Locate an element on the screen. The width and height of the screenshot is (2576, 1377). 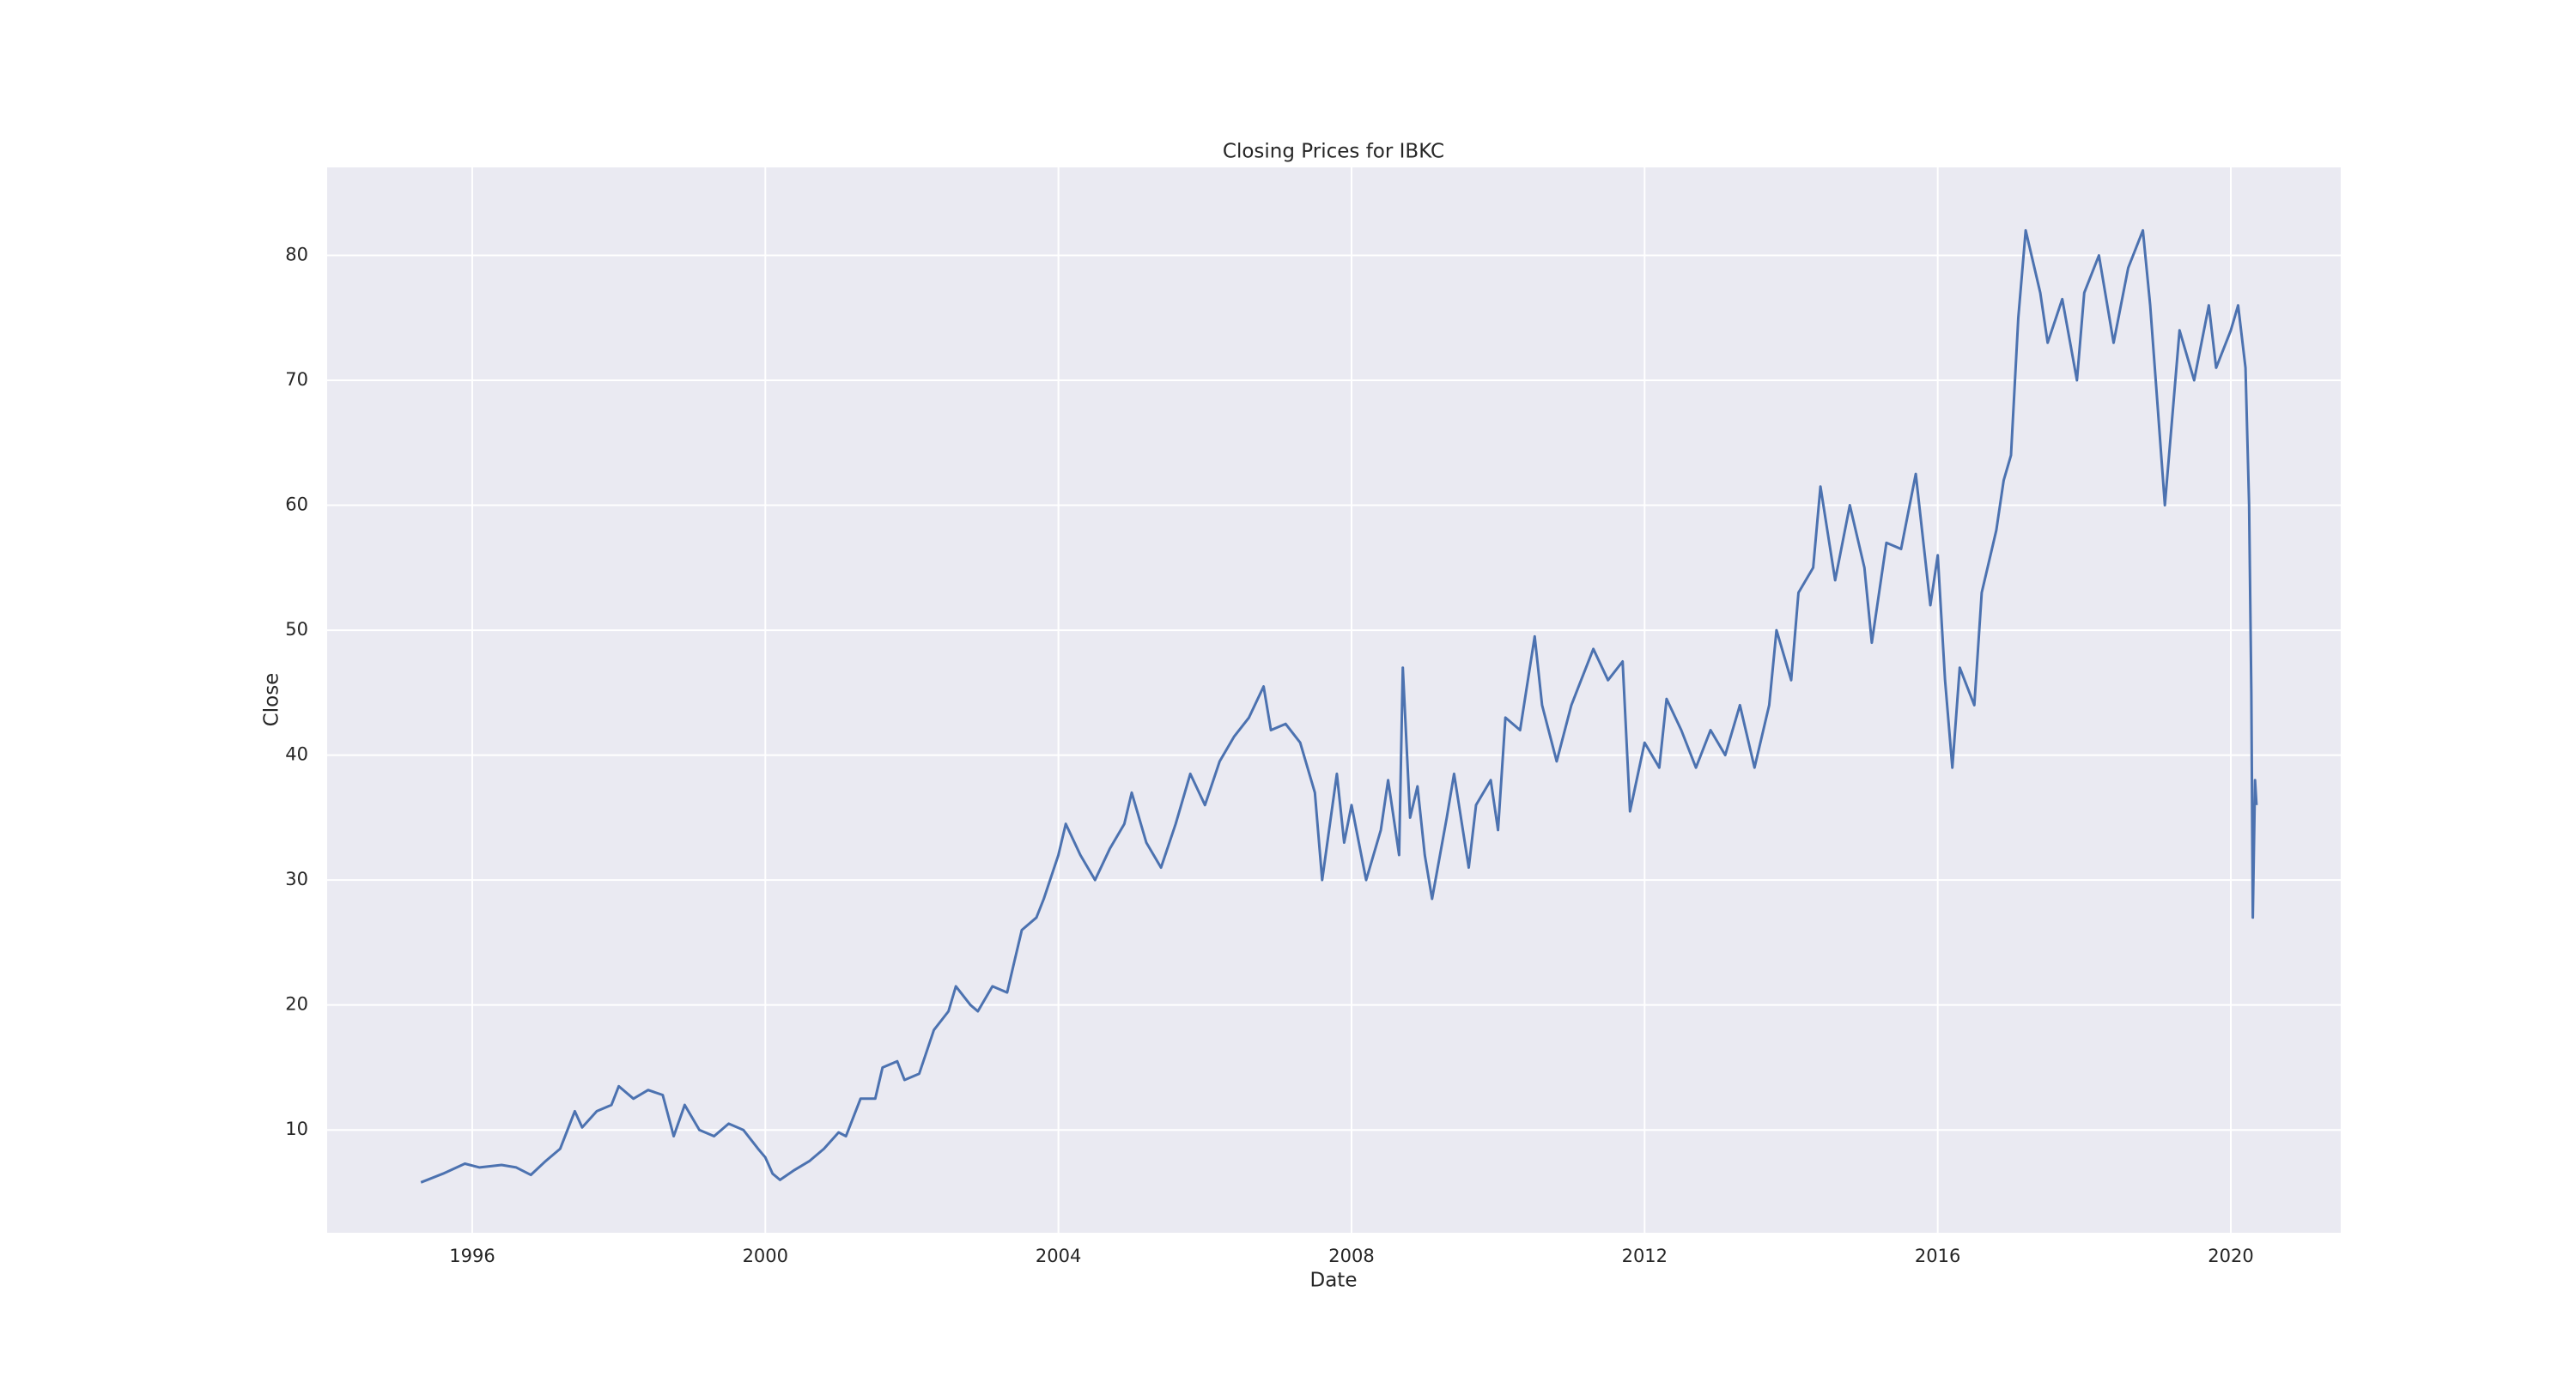
y-tick-label: 20 is located at coordinates (296, 1004).